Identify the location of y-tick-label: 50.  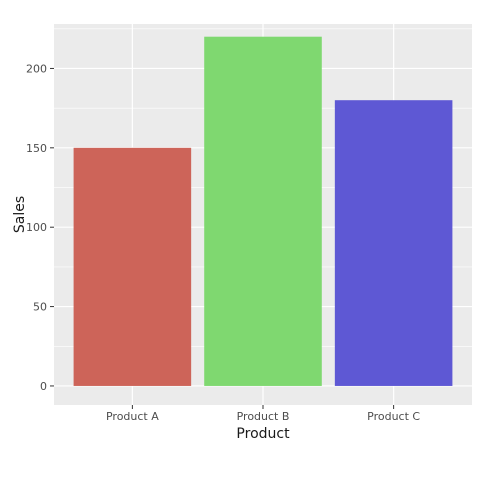
(40, 307).